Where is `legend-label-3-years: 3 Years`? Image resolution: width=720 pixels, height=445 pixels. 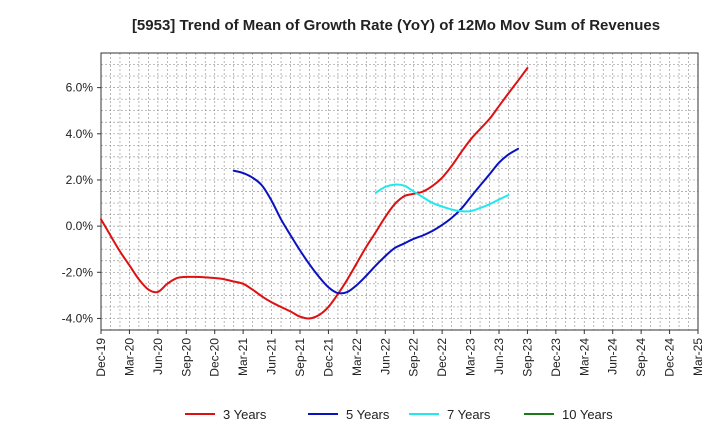
legend-label-3-years: 3 Years is located at coordinates (245, 414).